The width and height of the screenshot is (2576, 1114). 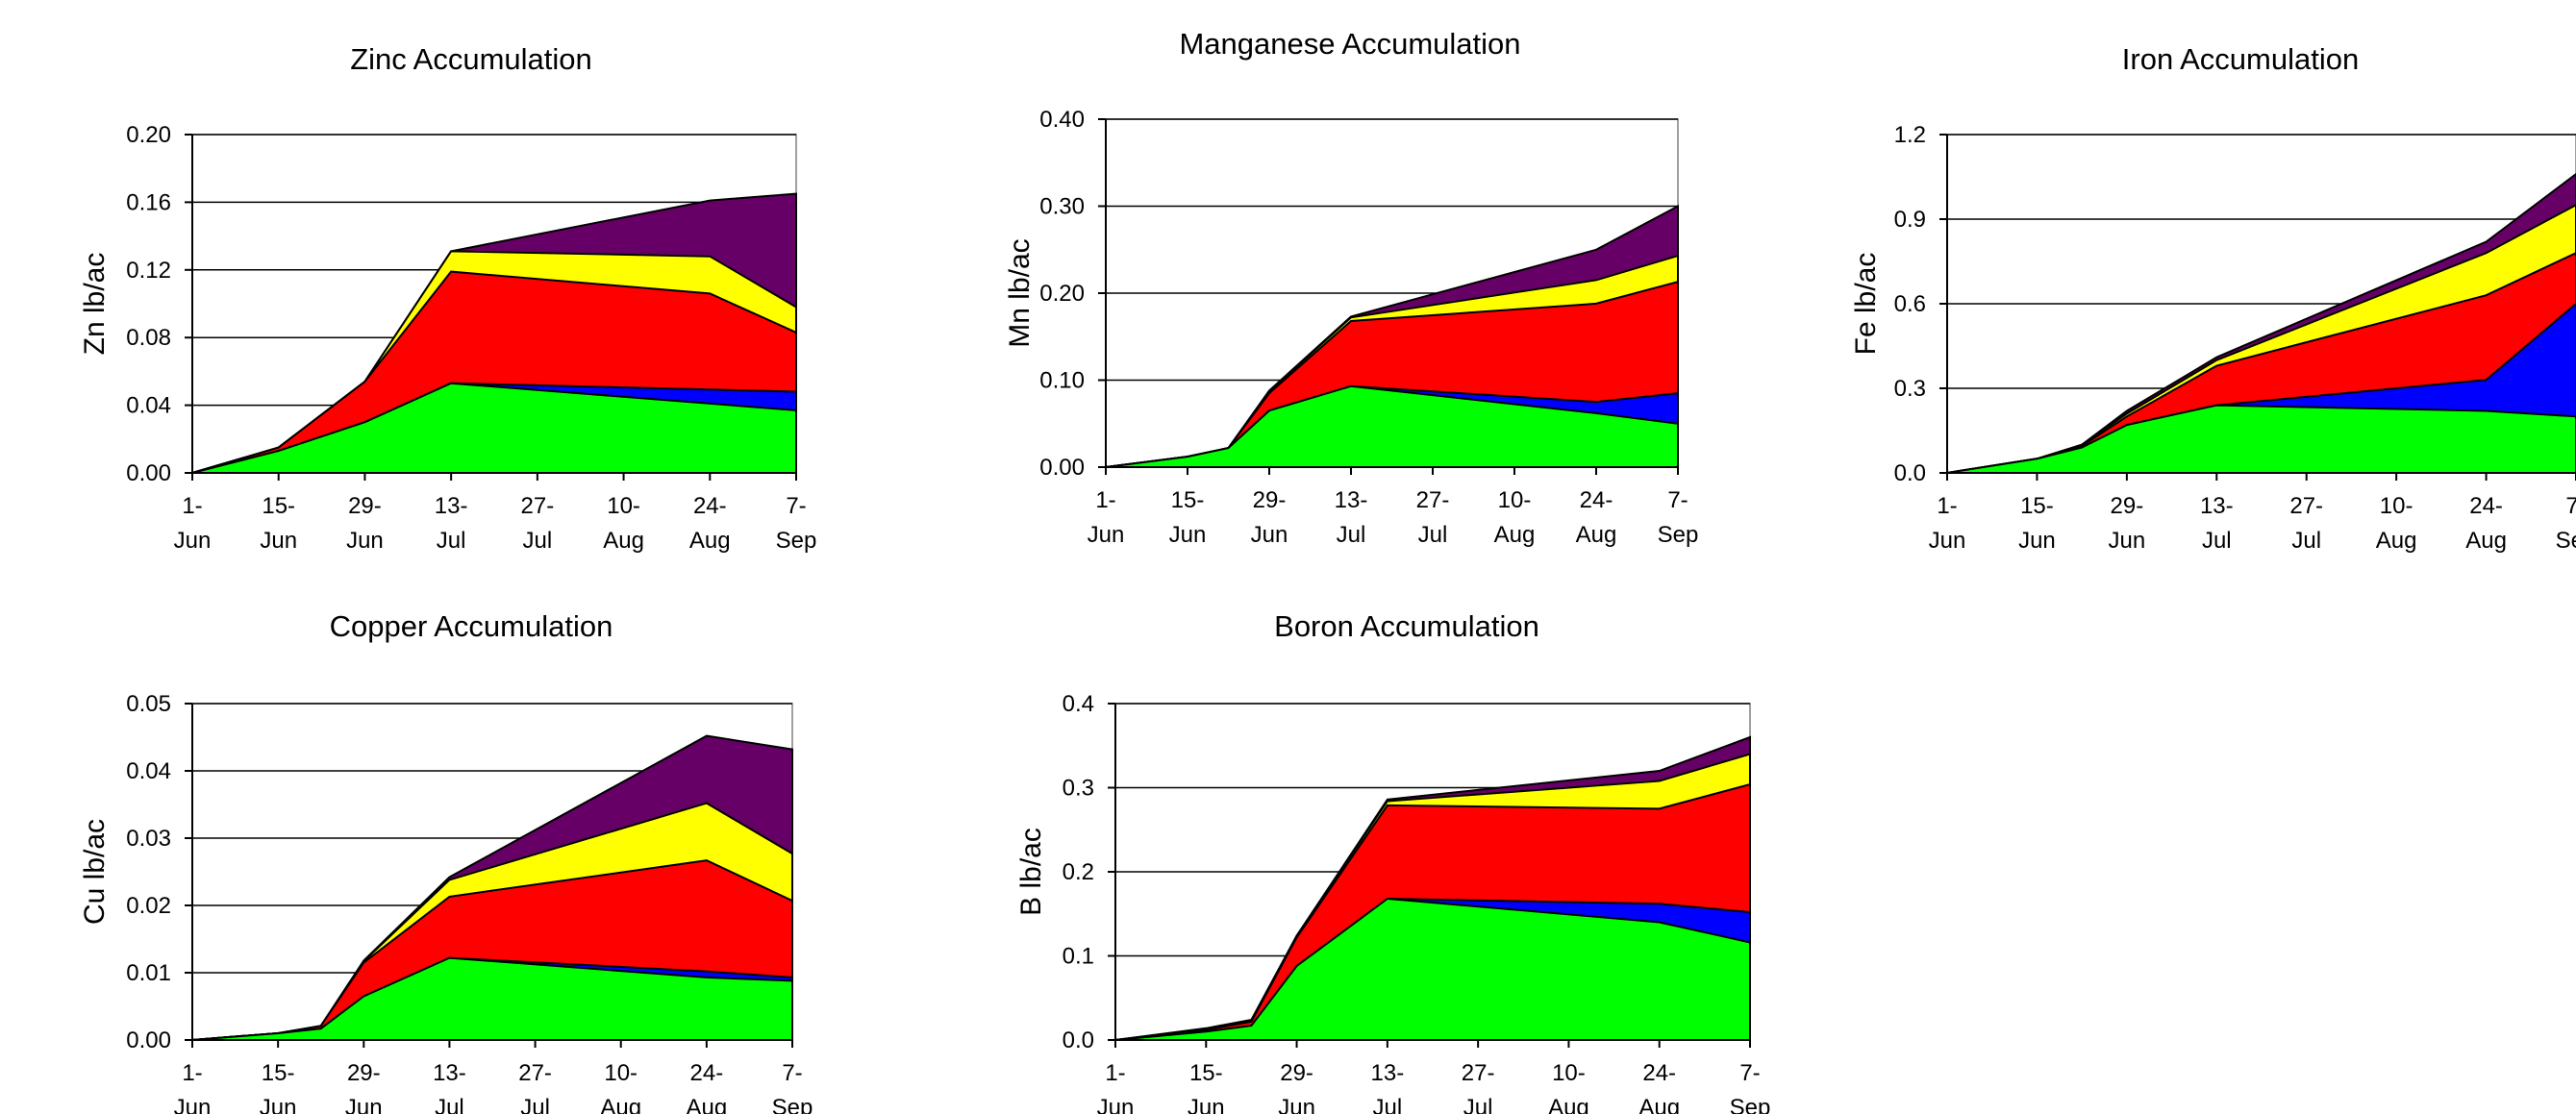 What do you see at coordinates (148, 338) in the screenshot?
I see `y-tick-label: 0.08` at bounding box center [148, 338].